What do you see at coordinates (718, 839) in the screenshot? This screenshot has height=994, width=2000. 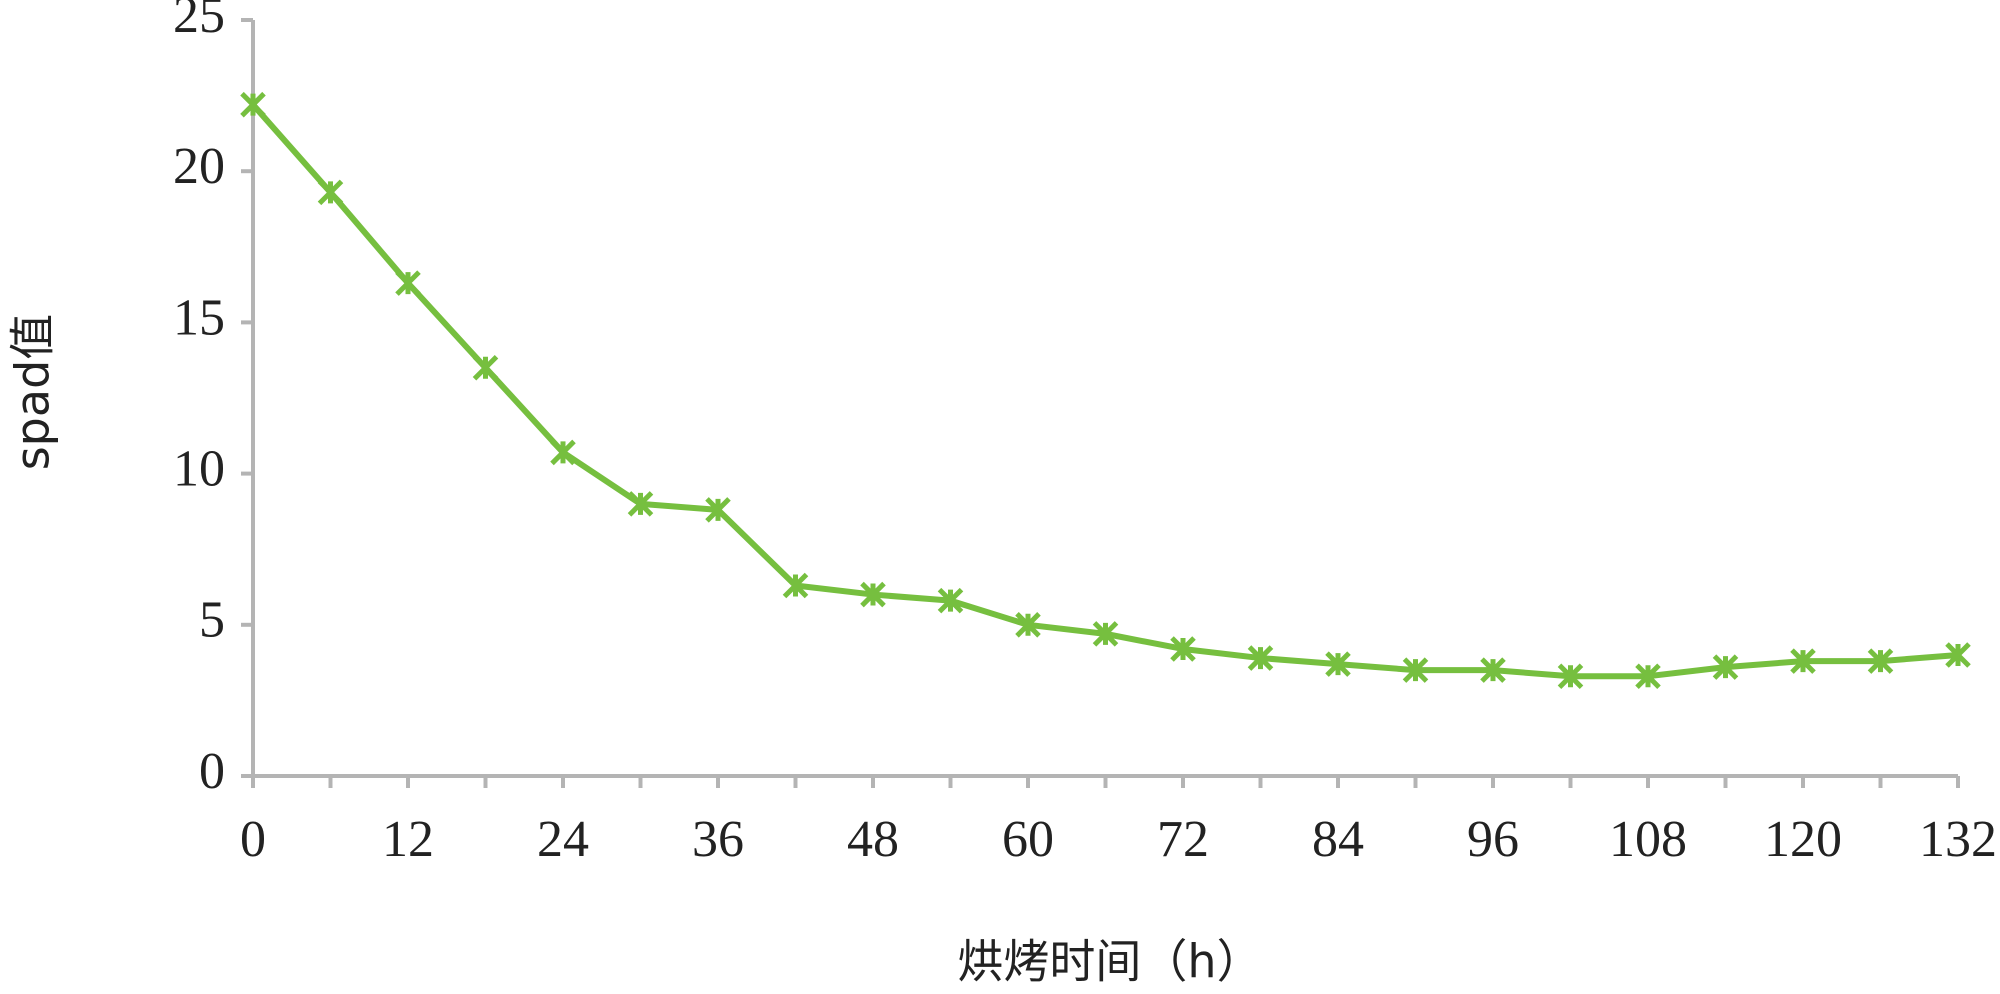 I see `x-tick-label: 36` at bounding box center [718, 839].